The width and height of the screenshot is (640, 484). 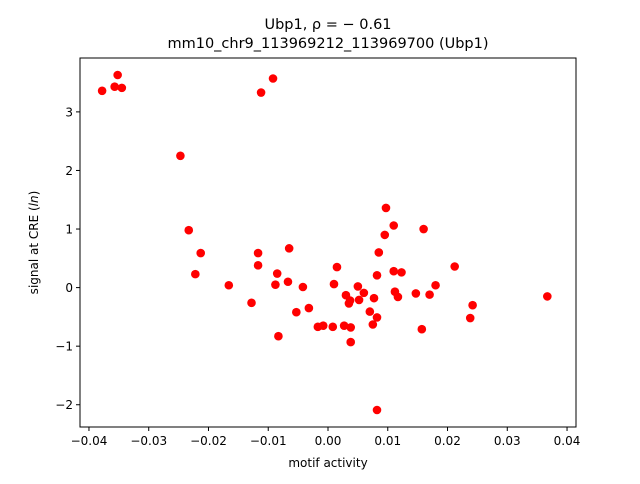 I want to click on y-tick-label: 1, so click(x=69, y=230).